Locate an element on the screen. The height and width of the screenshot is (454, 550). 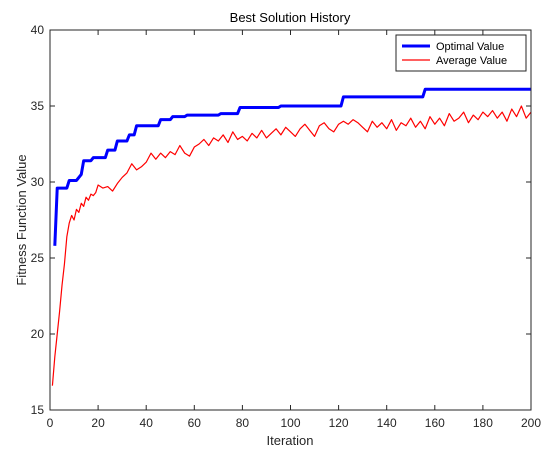
y-axis-label: Fitness Function Value is located at coordinates (21, 219).